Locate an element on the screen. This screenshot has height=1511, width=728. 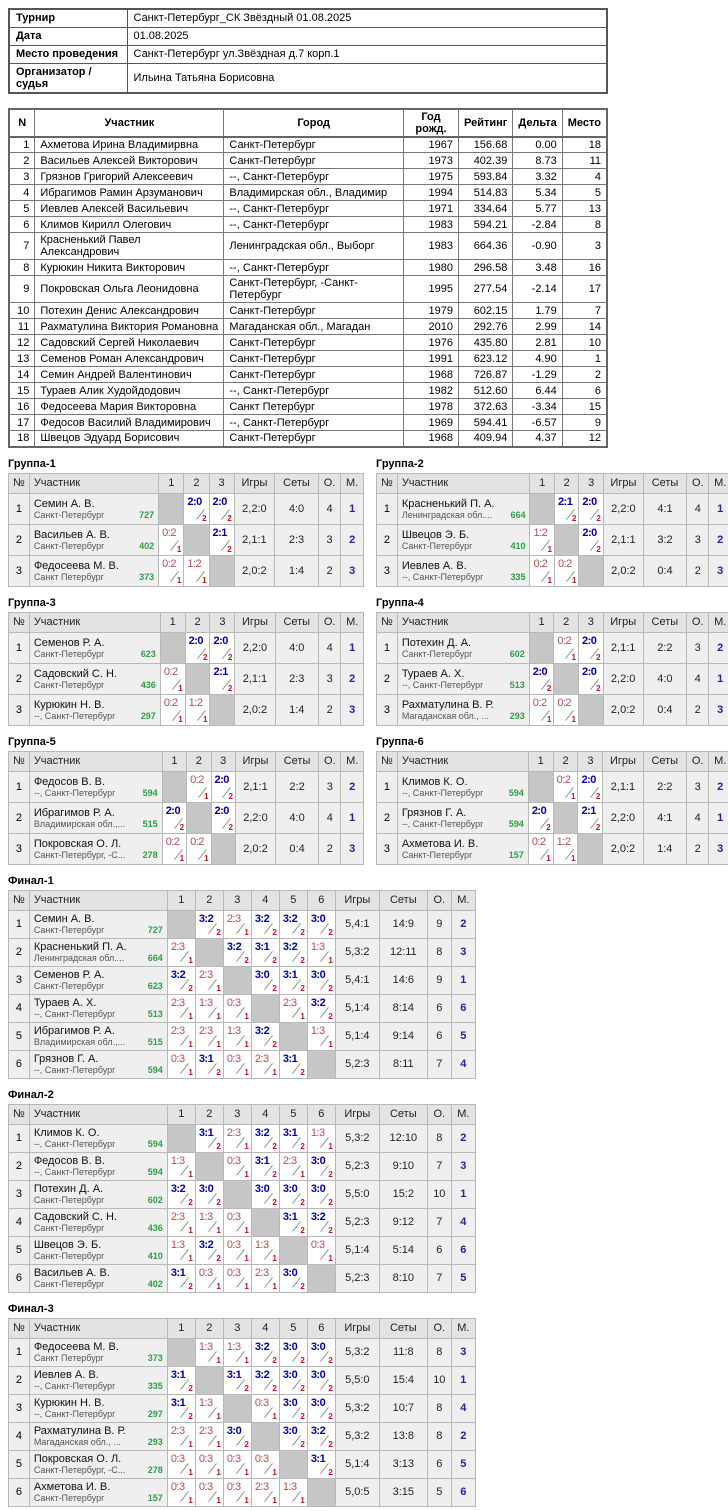
participant-name: Иевлев А. В. is located at coordinates (98, 1375).